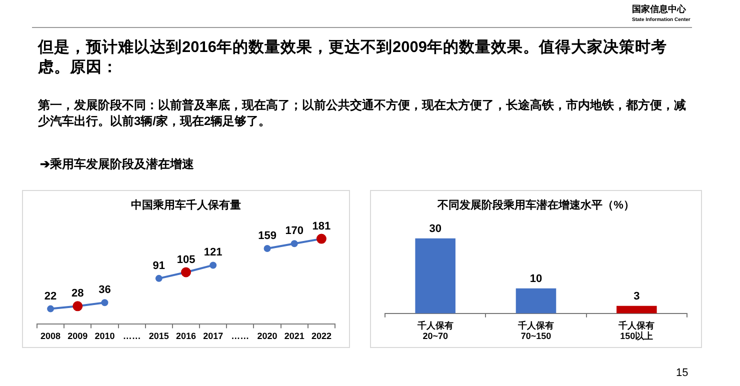 This screenshot has width=740, height=386. I want to click on x-tick-label: 千人保有 20~70, so click(435, 331).